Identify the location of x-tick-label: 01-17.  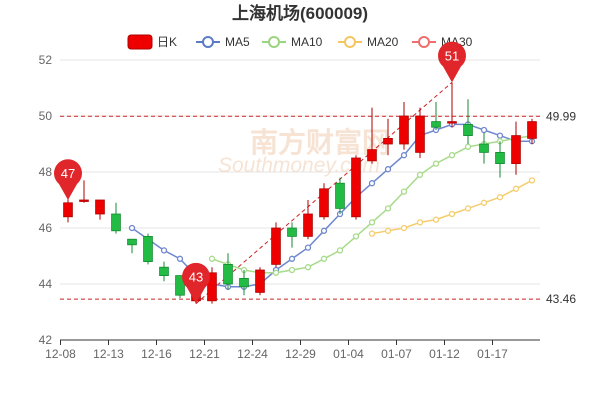
(492, 354).